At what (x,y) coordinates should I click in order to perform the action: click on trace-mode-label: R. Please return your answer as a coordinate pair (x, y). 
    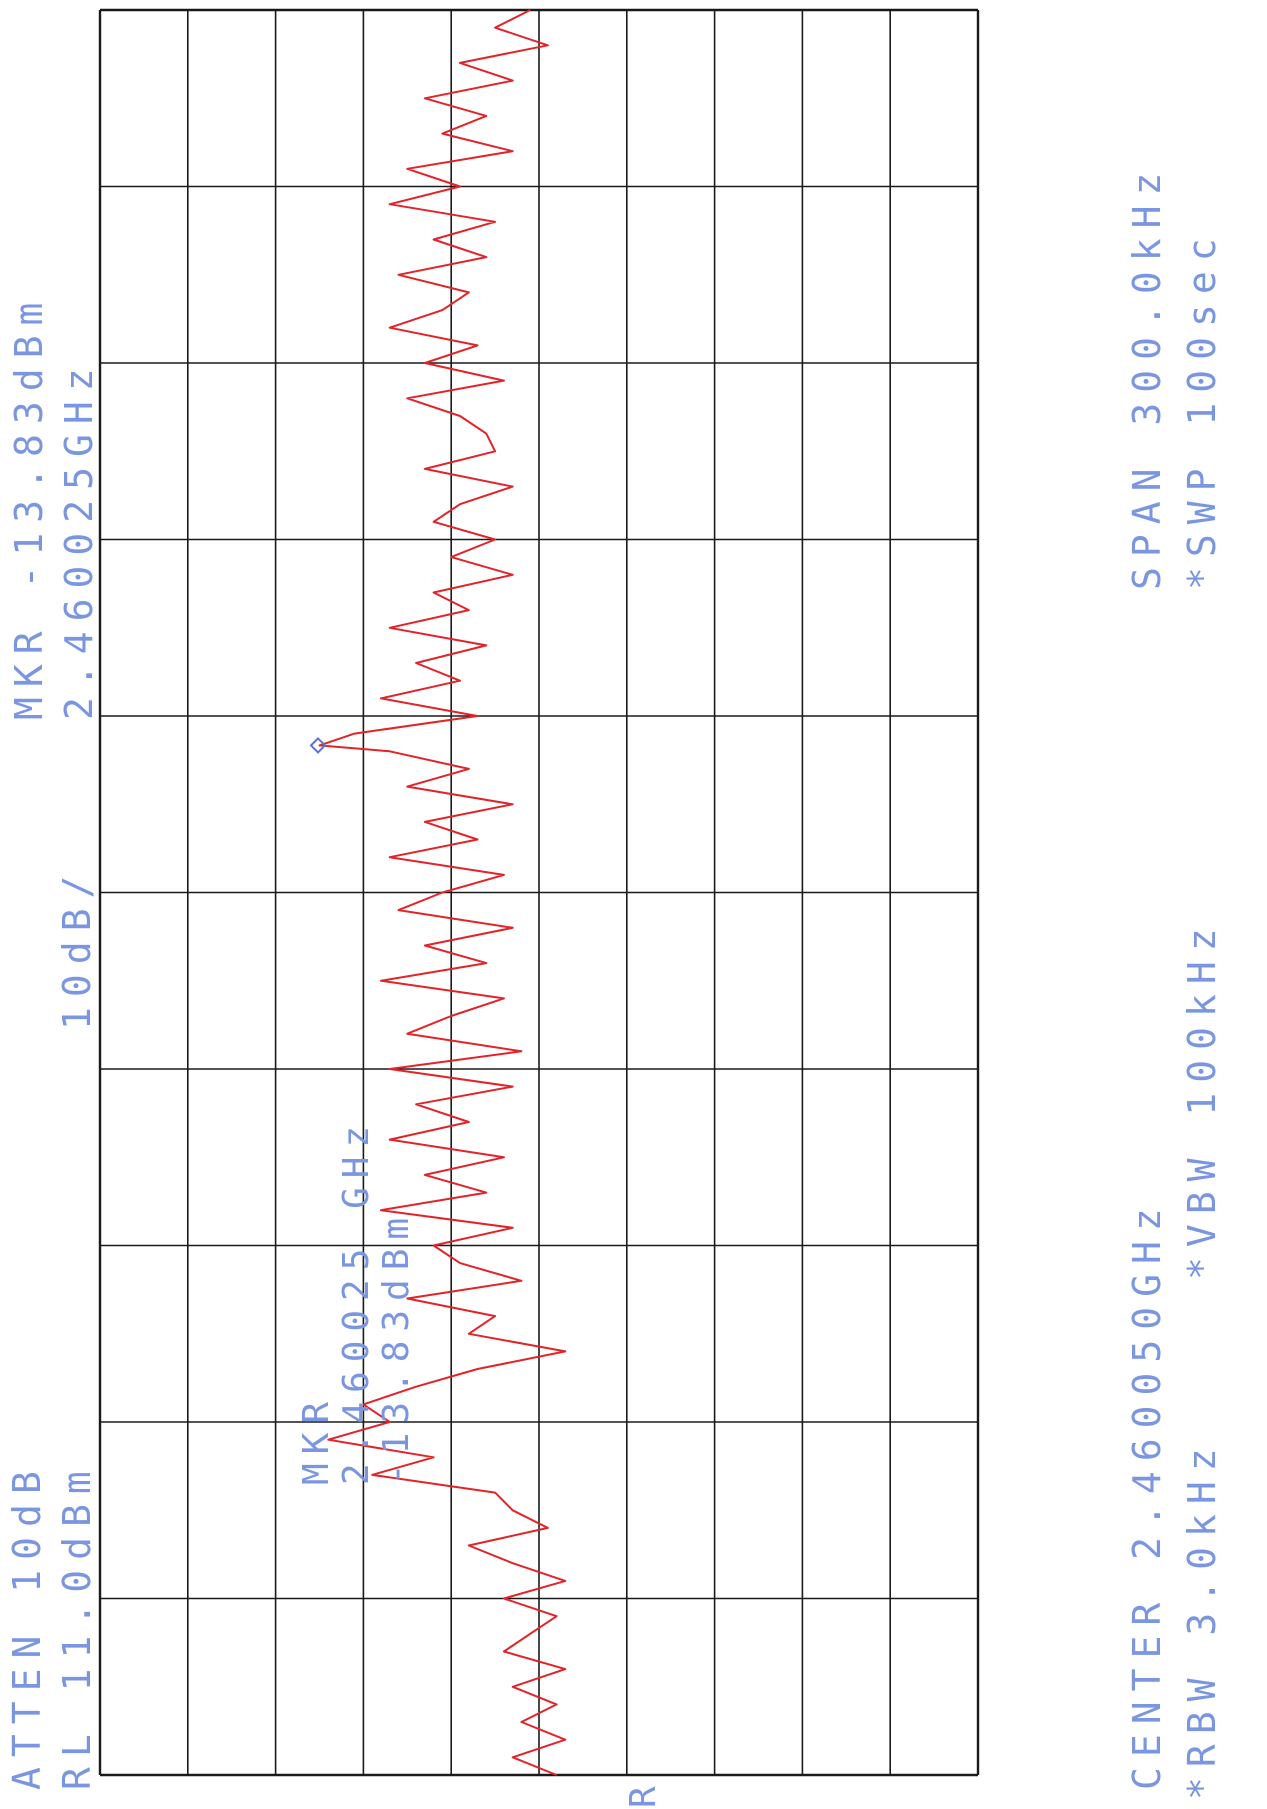
    Looking at the image, I should click on (643, 1792).